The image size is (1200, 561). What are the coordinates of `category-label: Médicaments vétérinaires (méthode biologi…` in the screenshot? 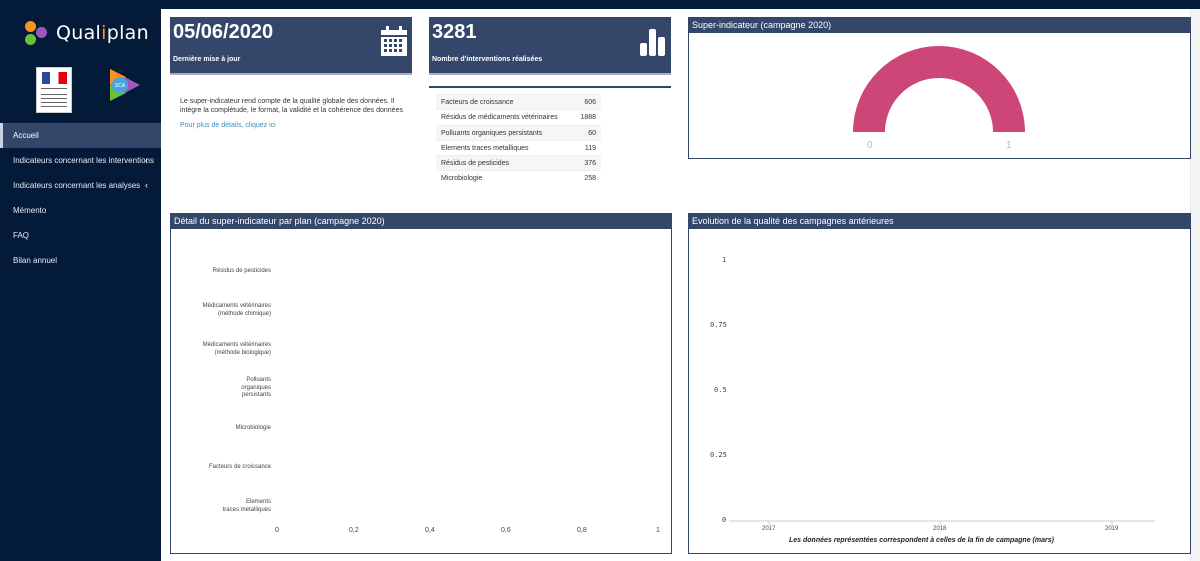 It's located at (236, 349).